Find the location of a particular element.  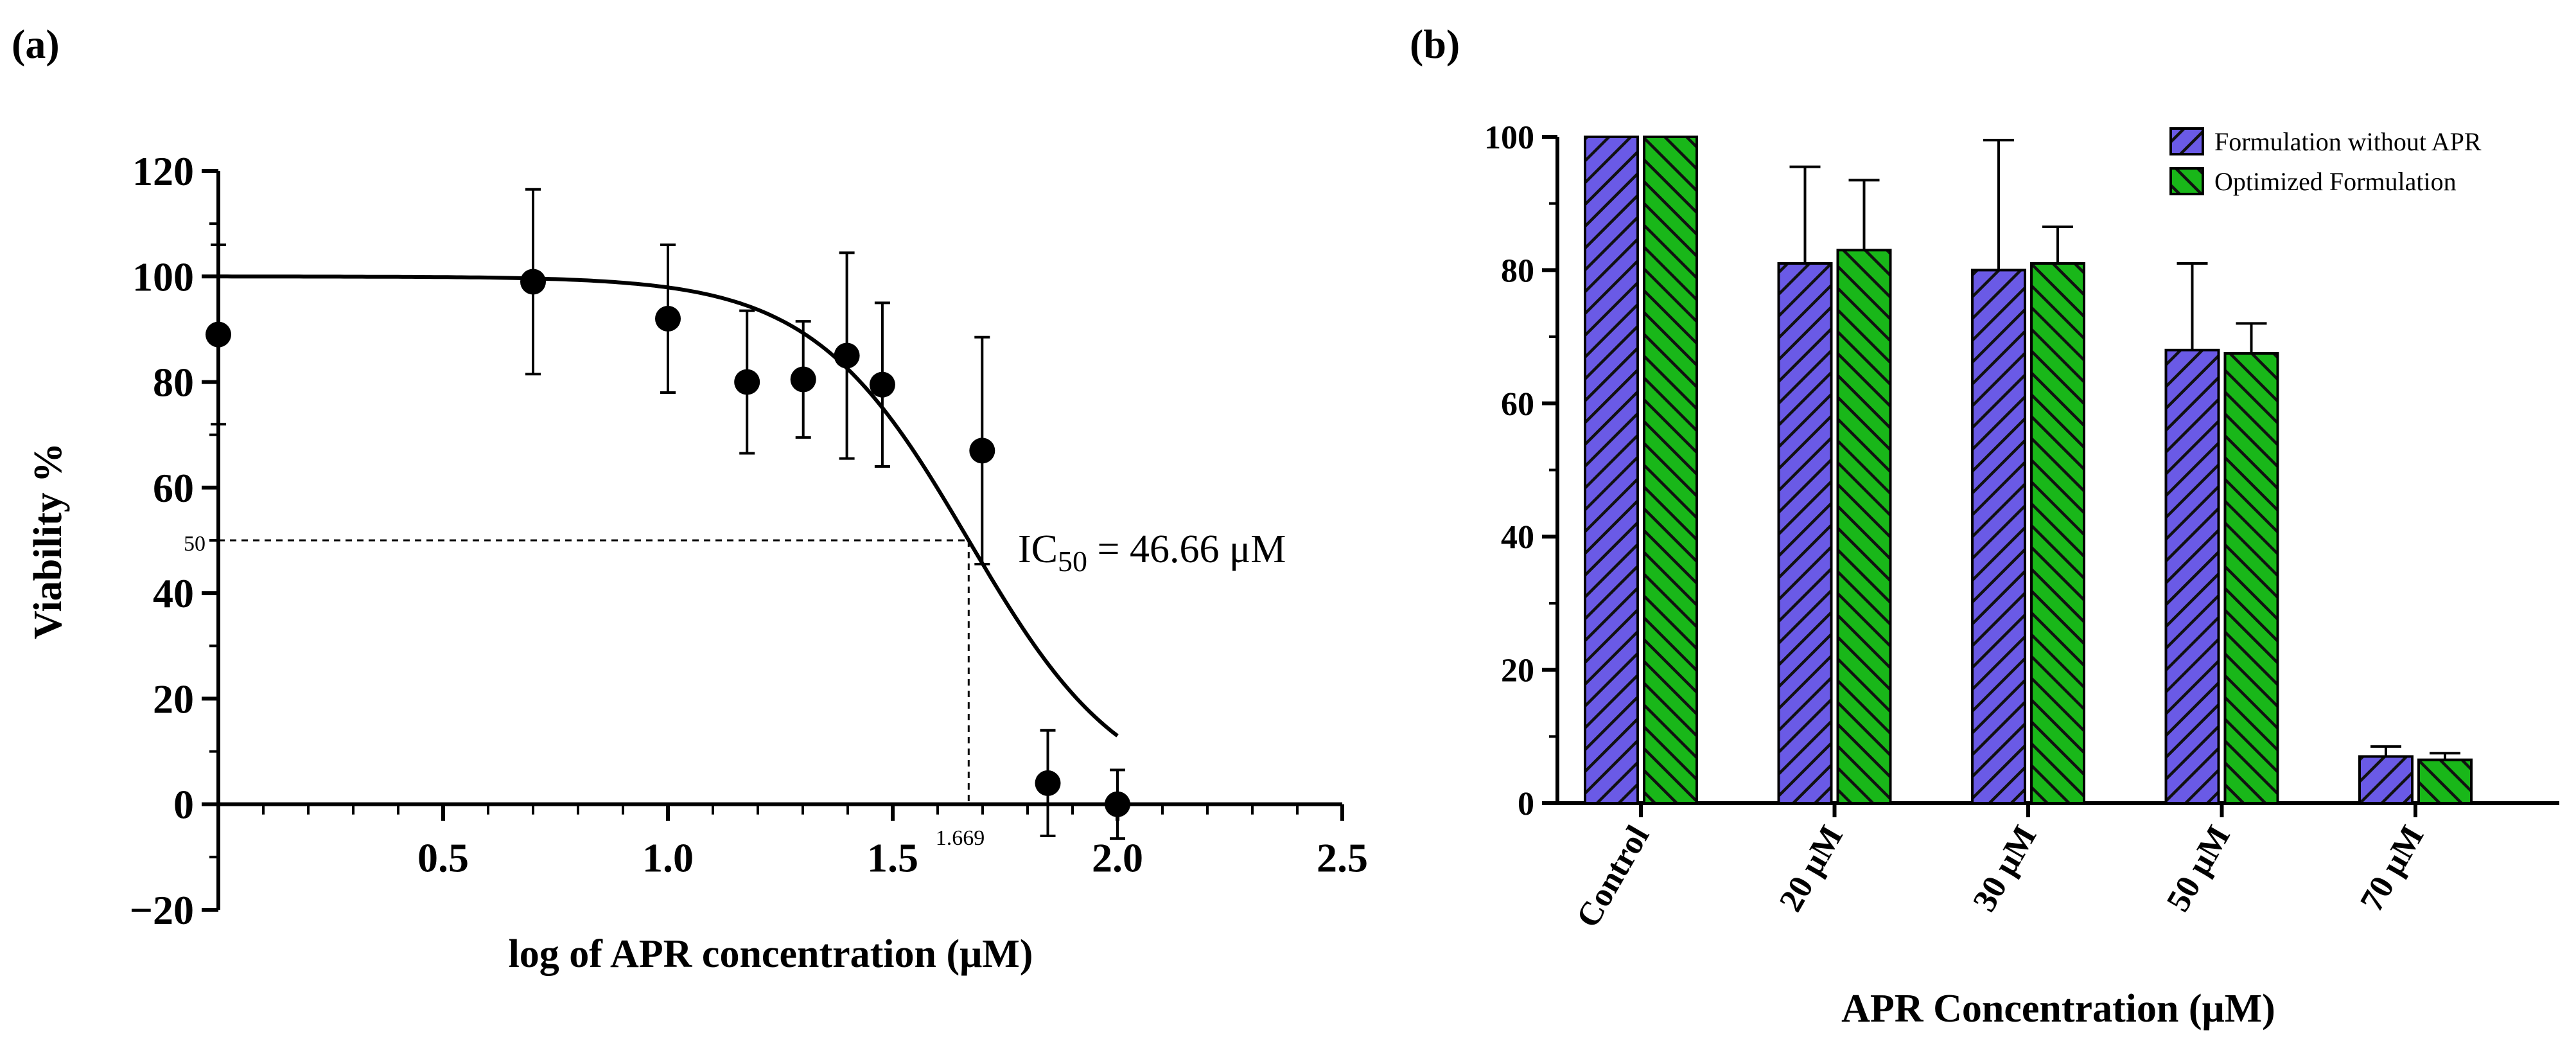

legend-swatch-optimized-formulation is located at coordinates (2186, 181).